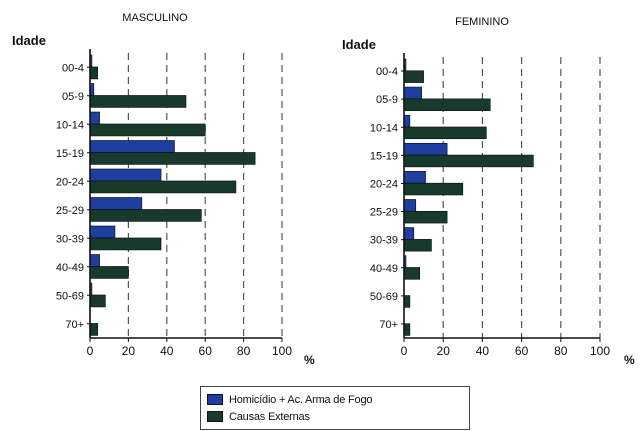 Image resolution: width=642 pixels, height=431 pixels. What do you see at coordinates (335, 416) in the screenshot?
I see `legend-item-causas-externas: Causas Externas` at bounding box center [335, 416].